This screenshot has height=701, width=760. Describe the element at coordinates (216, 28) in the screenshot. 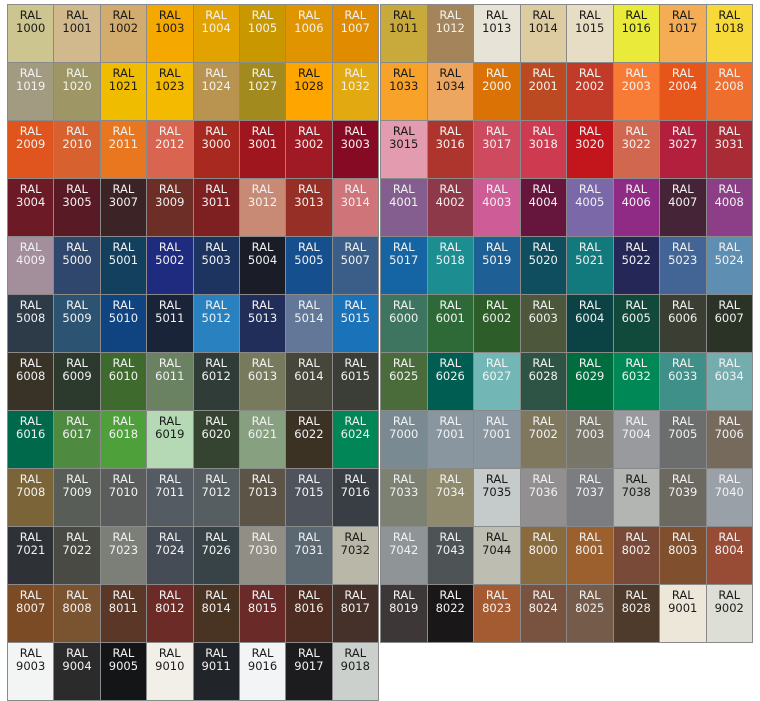

I see `swatch-code: 1004` at that location.